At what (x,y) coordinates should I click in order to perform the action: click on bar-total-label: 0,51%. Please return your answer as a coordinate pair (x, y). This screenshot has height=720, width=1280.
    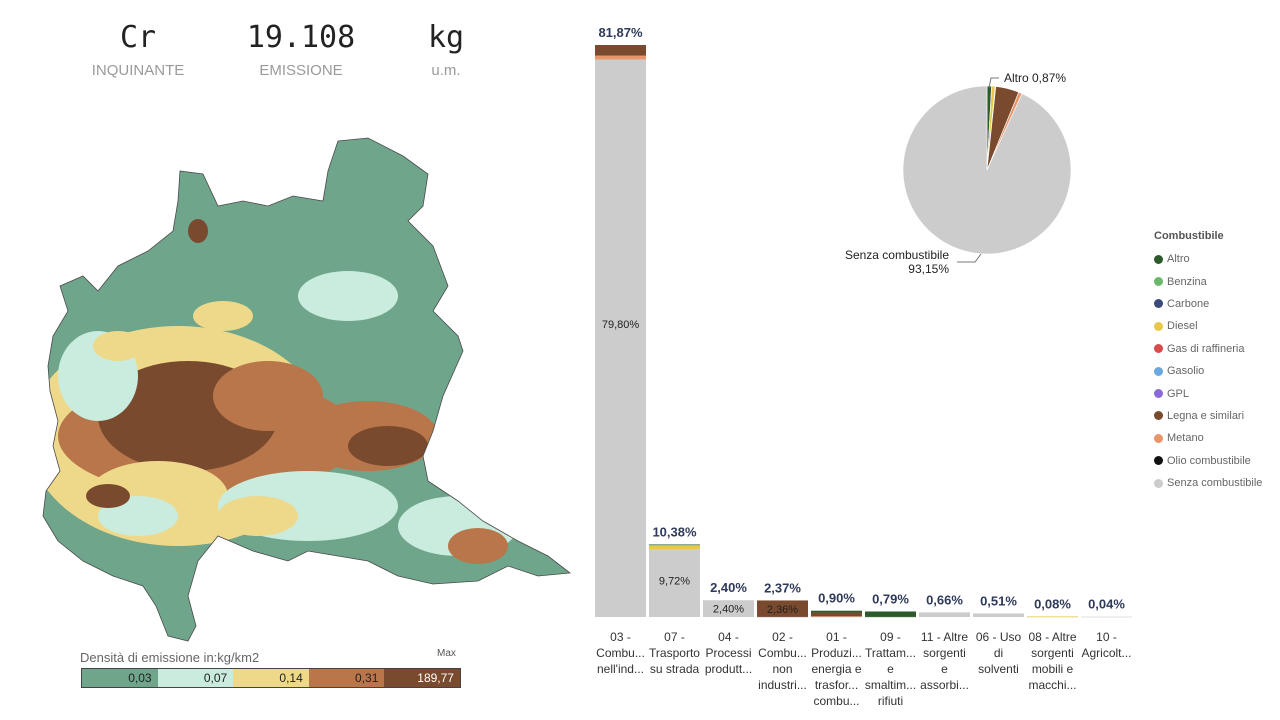
    Looking at the image, I should click on (998, 600).